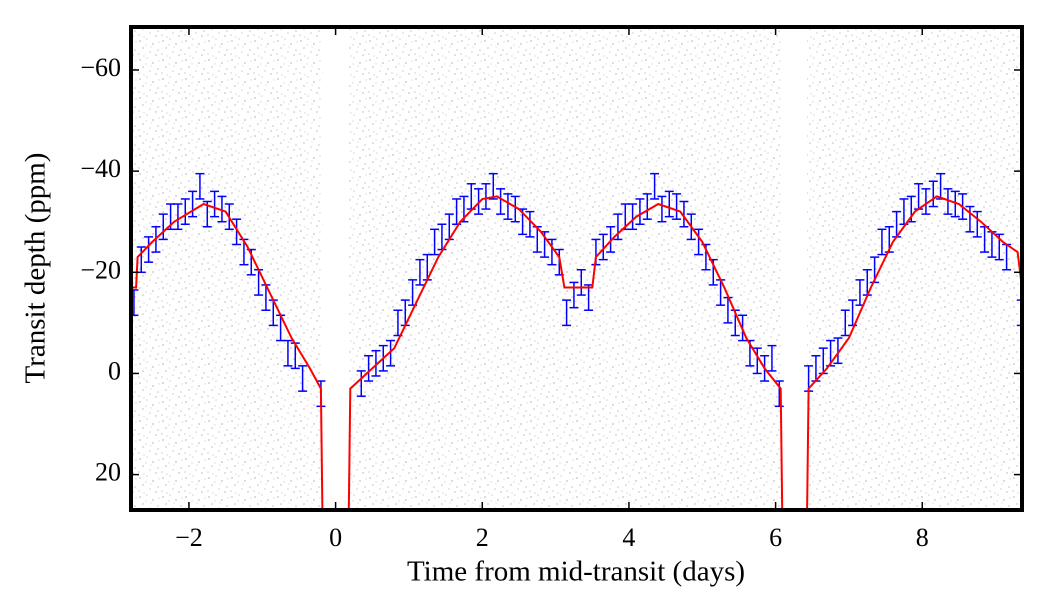 The height and width of the screenshot is (600, 1050). I want to click on y-tick-label: 0, so click(114, 370).